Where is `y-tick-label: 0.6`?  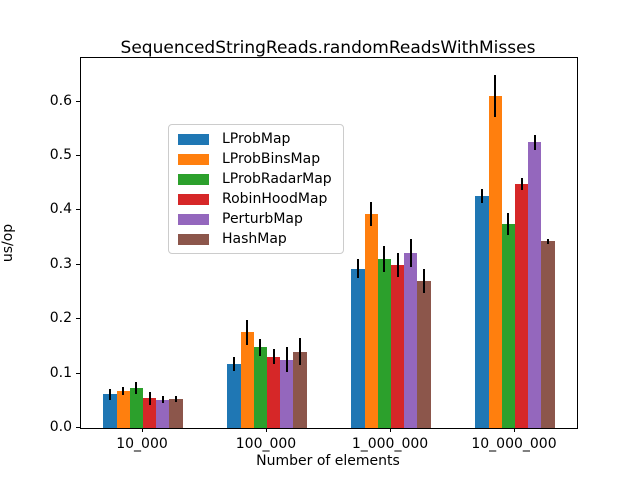 y-tick-label: 0.6 is located at coordinates (60, 100).